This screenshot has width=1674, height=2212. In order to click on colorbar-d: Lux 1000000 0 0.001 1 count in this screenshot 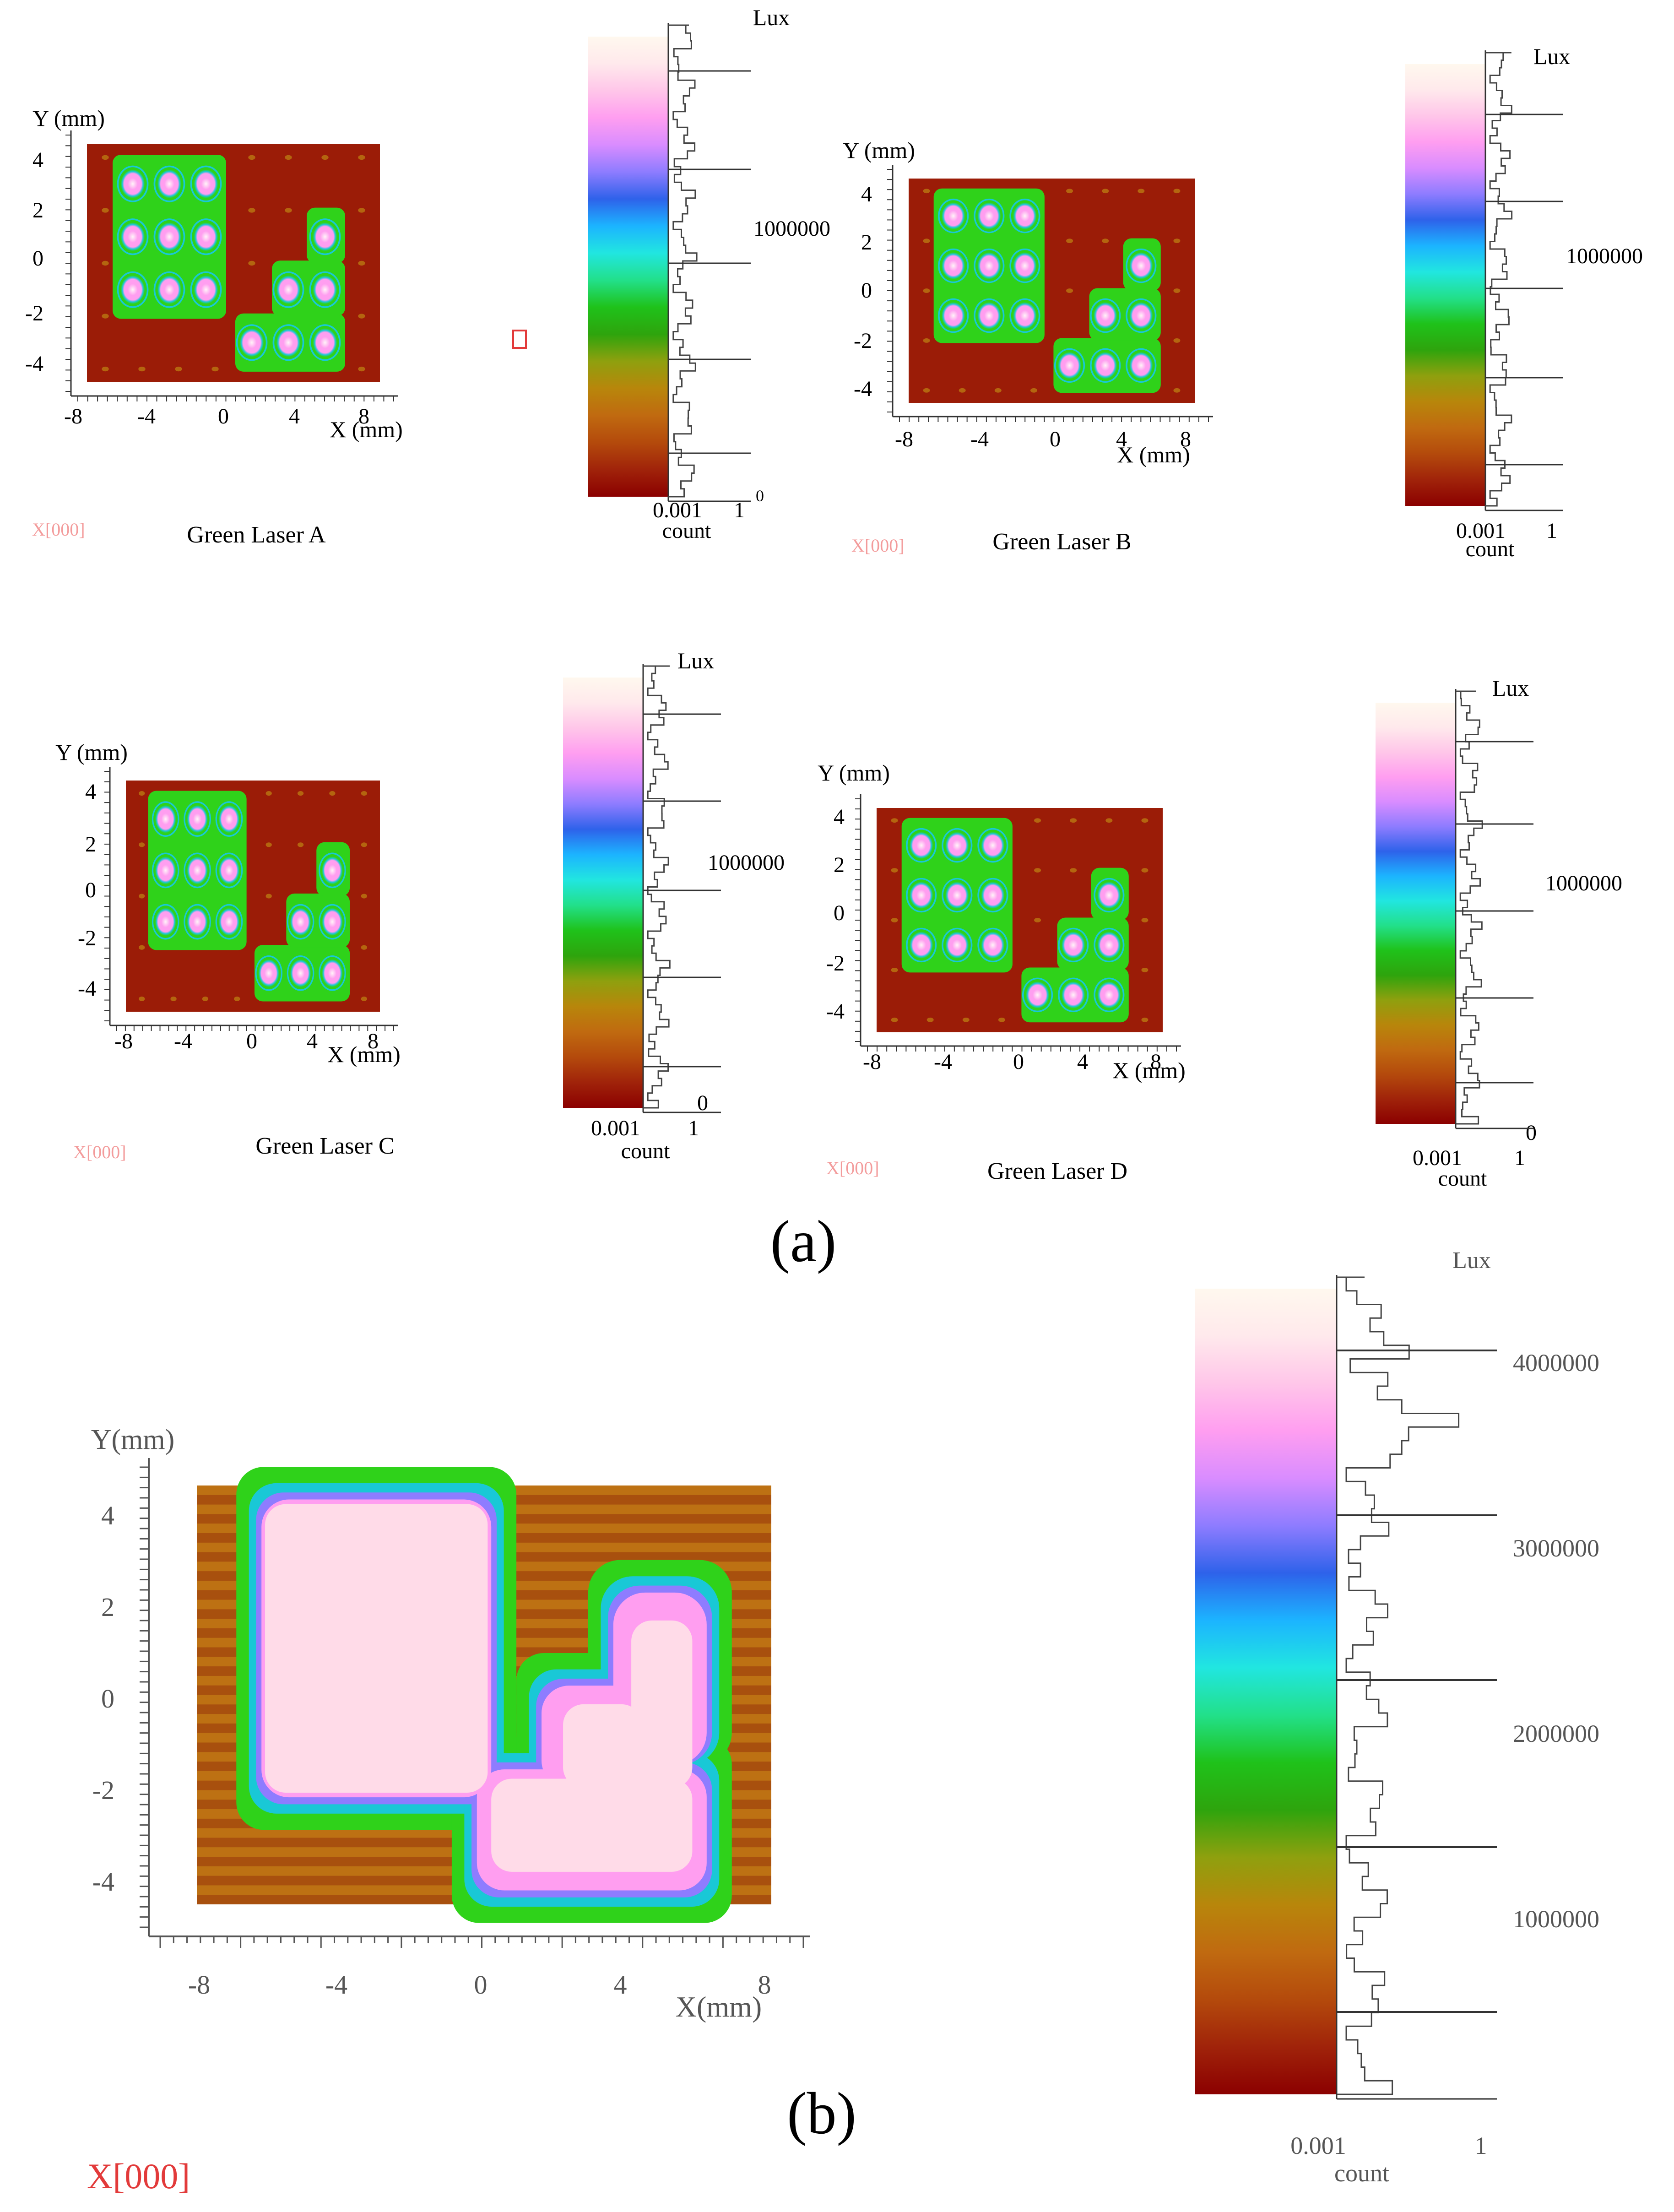, I will do `click(1518, 933)`.